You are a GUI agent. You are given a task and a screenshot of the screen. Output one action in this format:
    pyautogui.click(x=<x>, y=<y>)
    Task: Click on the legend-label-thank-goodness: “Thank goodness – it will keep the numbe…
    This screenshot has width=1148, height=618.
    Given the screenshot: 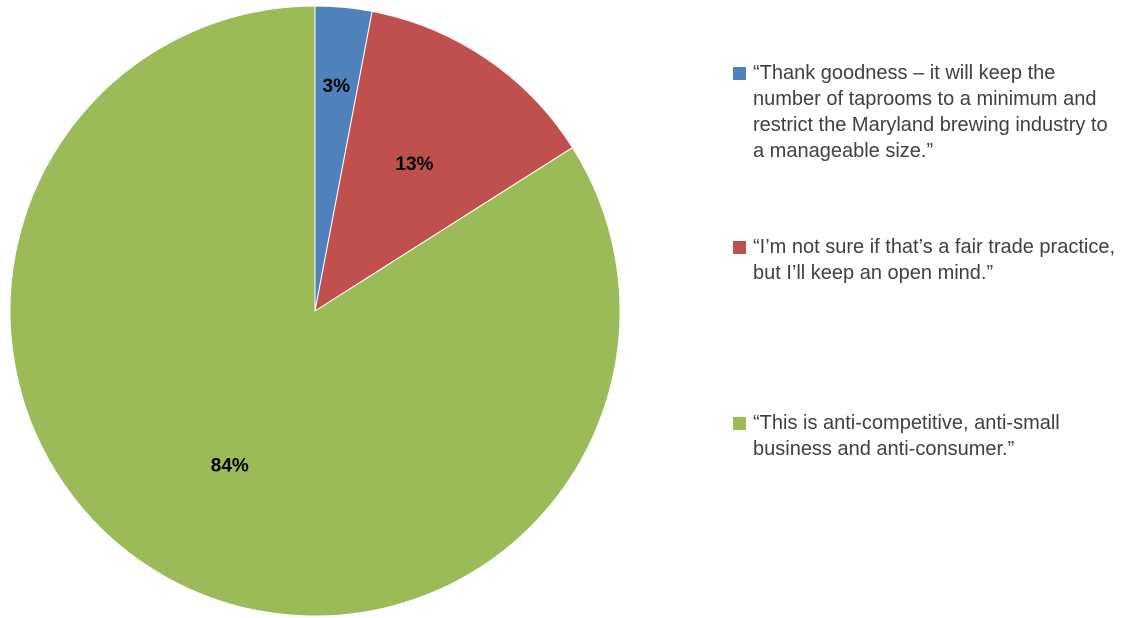 What is the action you would take?
    pyautogui.click(x=930, y=112)
    